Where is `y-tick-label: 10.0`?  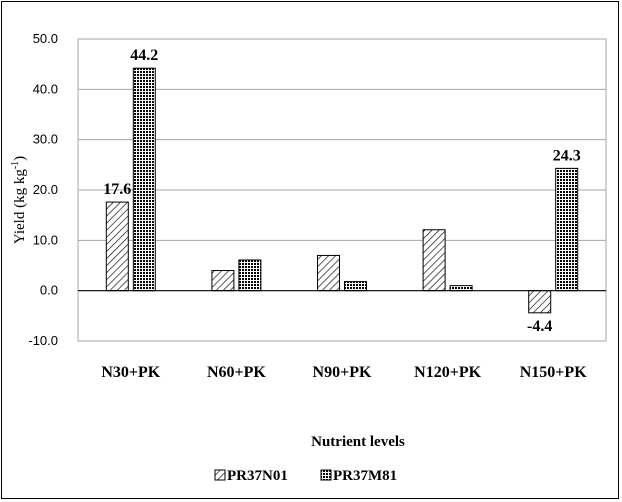
y-tick-label: 10.0 is located at coordinates (45, 239).